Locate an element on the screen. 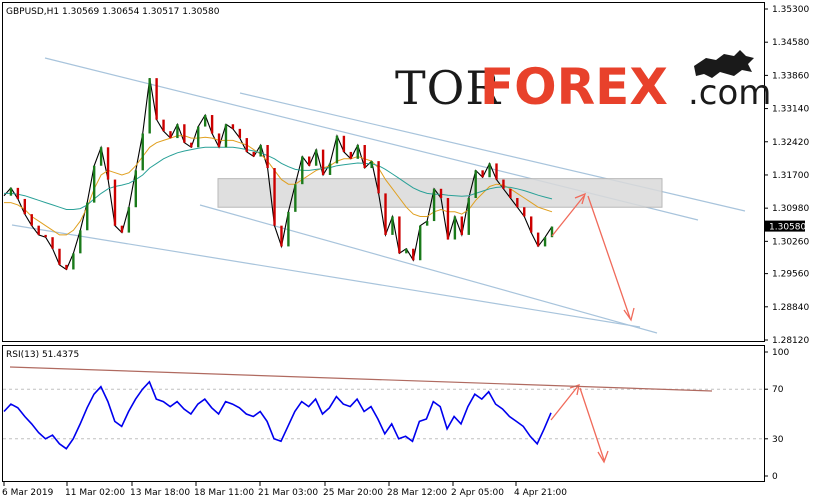  price-tick-label: 1.31700 is located at coordinates (790, 176).